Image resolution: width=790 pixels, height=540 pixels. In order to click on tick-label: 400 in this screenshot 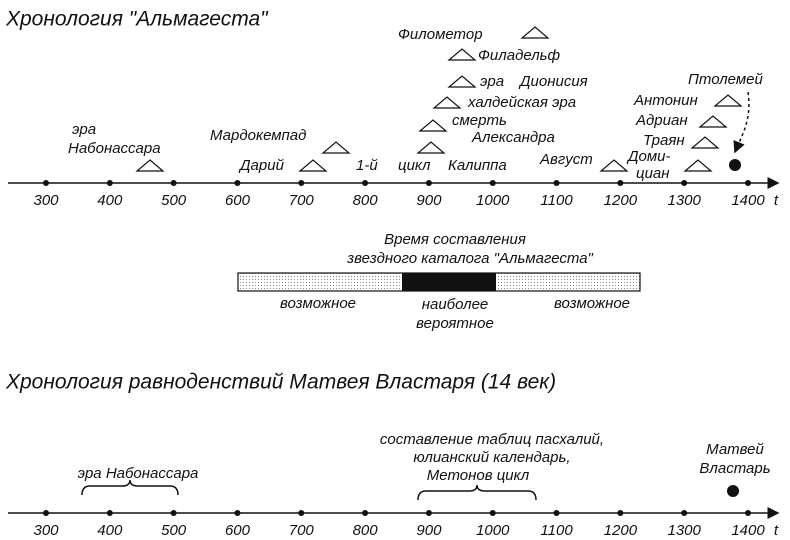, I will do `click(110, 530)`.